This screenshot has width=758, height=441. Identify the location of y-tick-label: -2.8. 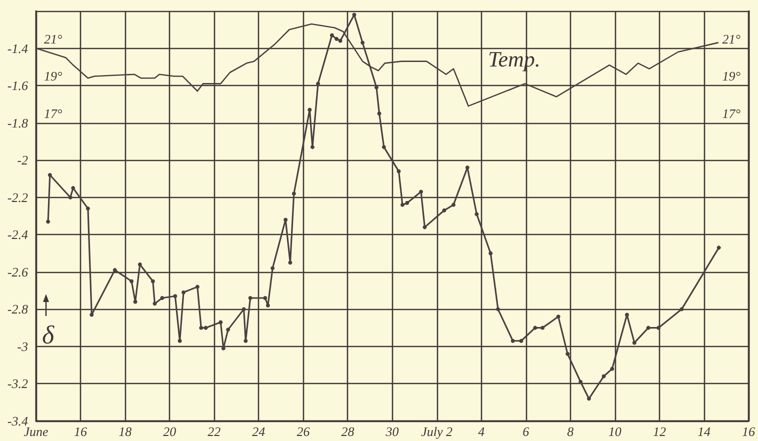
(17, 309).